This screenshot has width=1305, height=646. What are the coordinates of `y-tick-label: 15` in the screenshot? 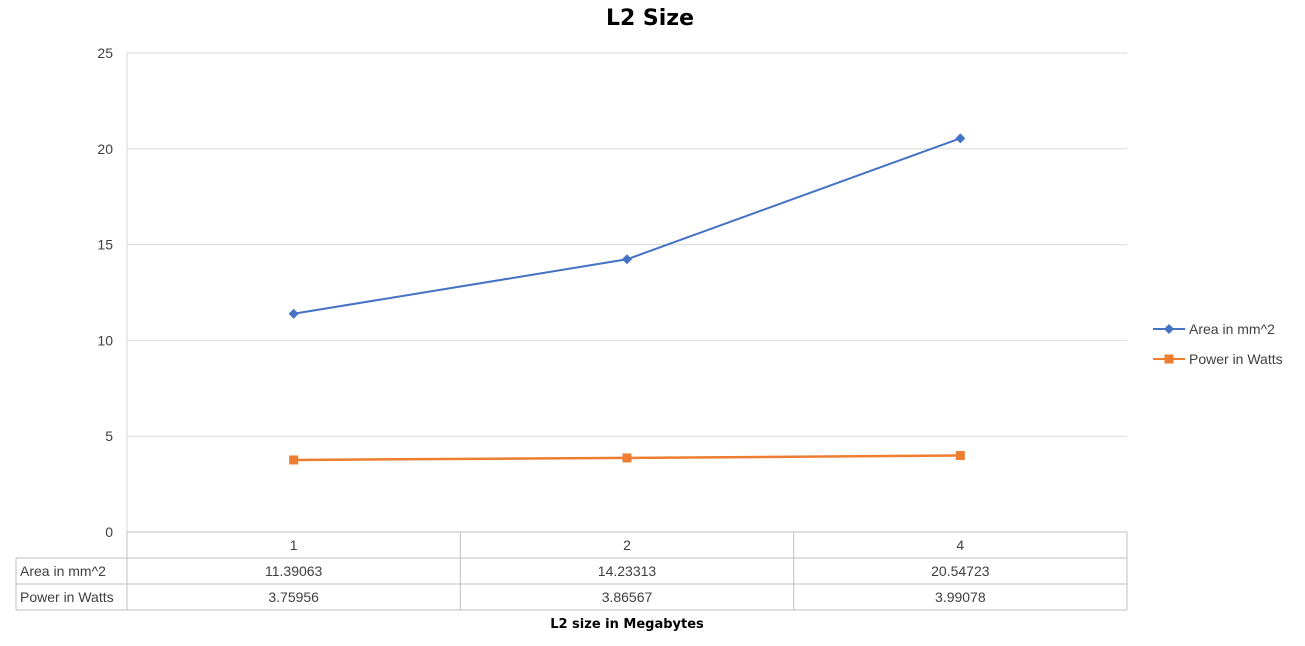 It's located at (105, 245).